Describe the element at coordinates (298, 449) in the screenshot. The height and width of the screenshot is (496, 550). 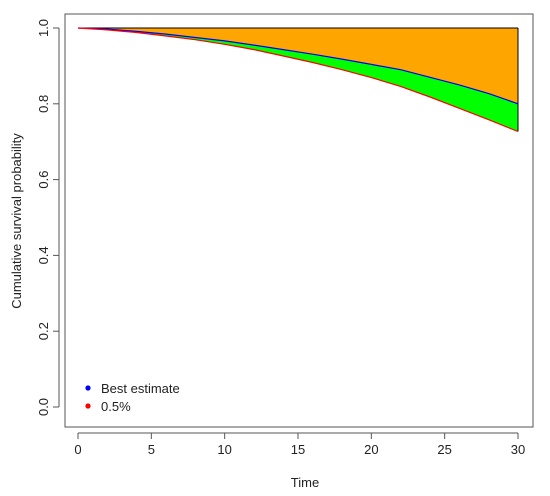
I see `x-tick-label: 15` at that location.